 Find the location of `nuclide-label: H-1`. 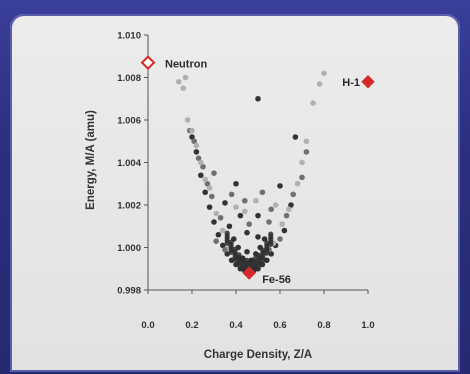

nuclide-label: H-1 is located at coordinates (351, 83).